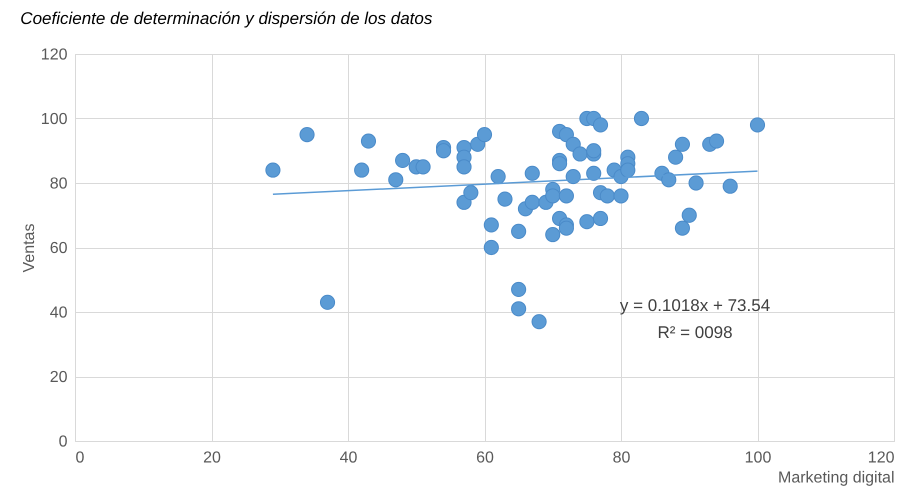  I want to click on y-tick-label: 40, so click(59, 313).